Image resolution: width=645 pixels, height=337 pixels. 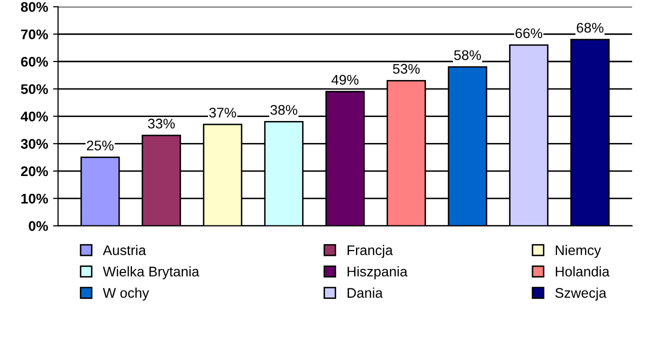 What do you see at coordinates (34, 143) in the screenshot?
I see `y-tick-label: 30%` at bounding box center [34, 143].